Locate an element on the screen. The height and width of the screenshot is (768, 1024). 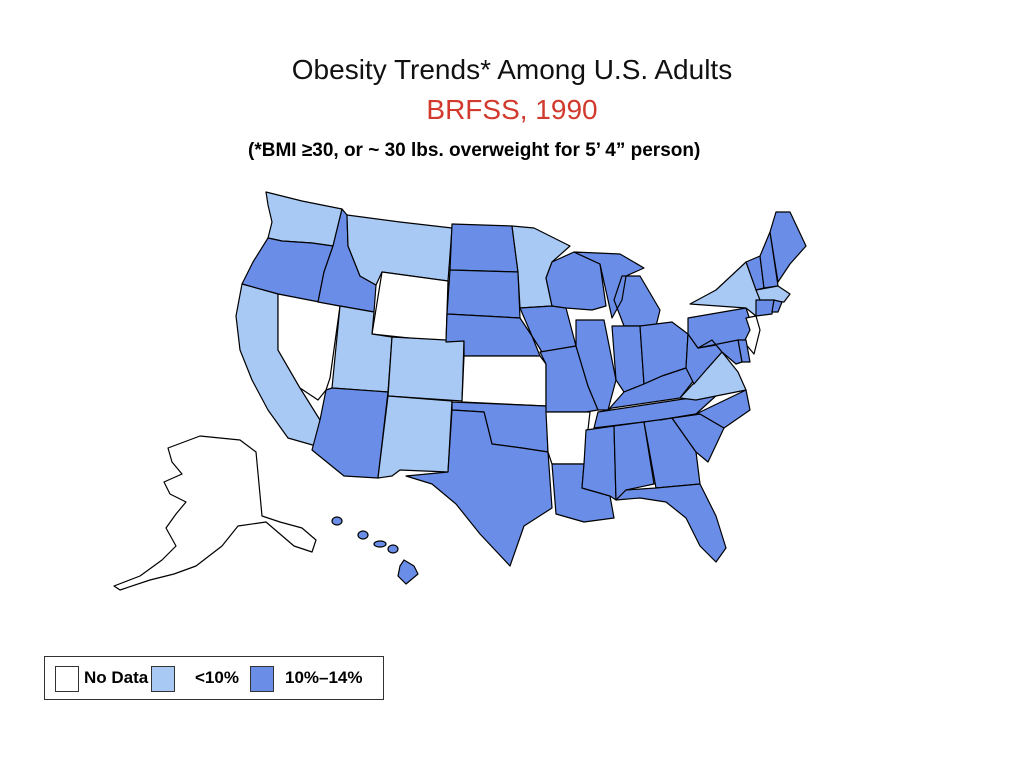
state-ar is located at coordinates (568, 438).